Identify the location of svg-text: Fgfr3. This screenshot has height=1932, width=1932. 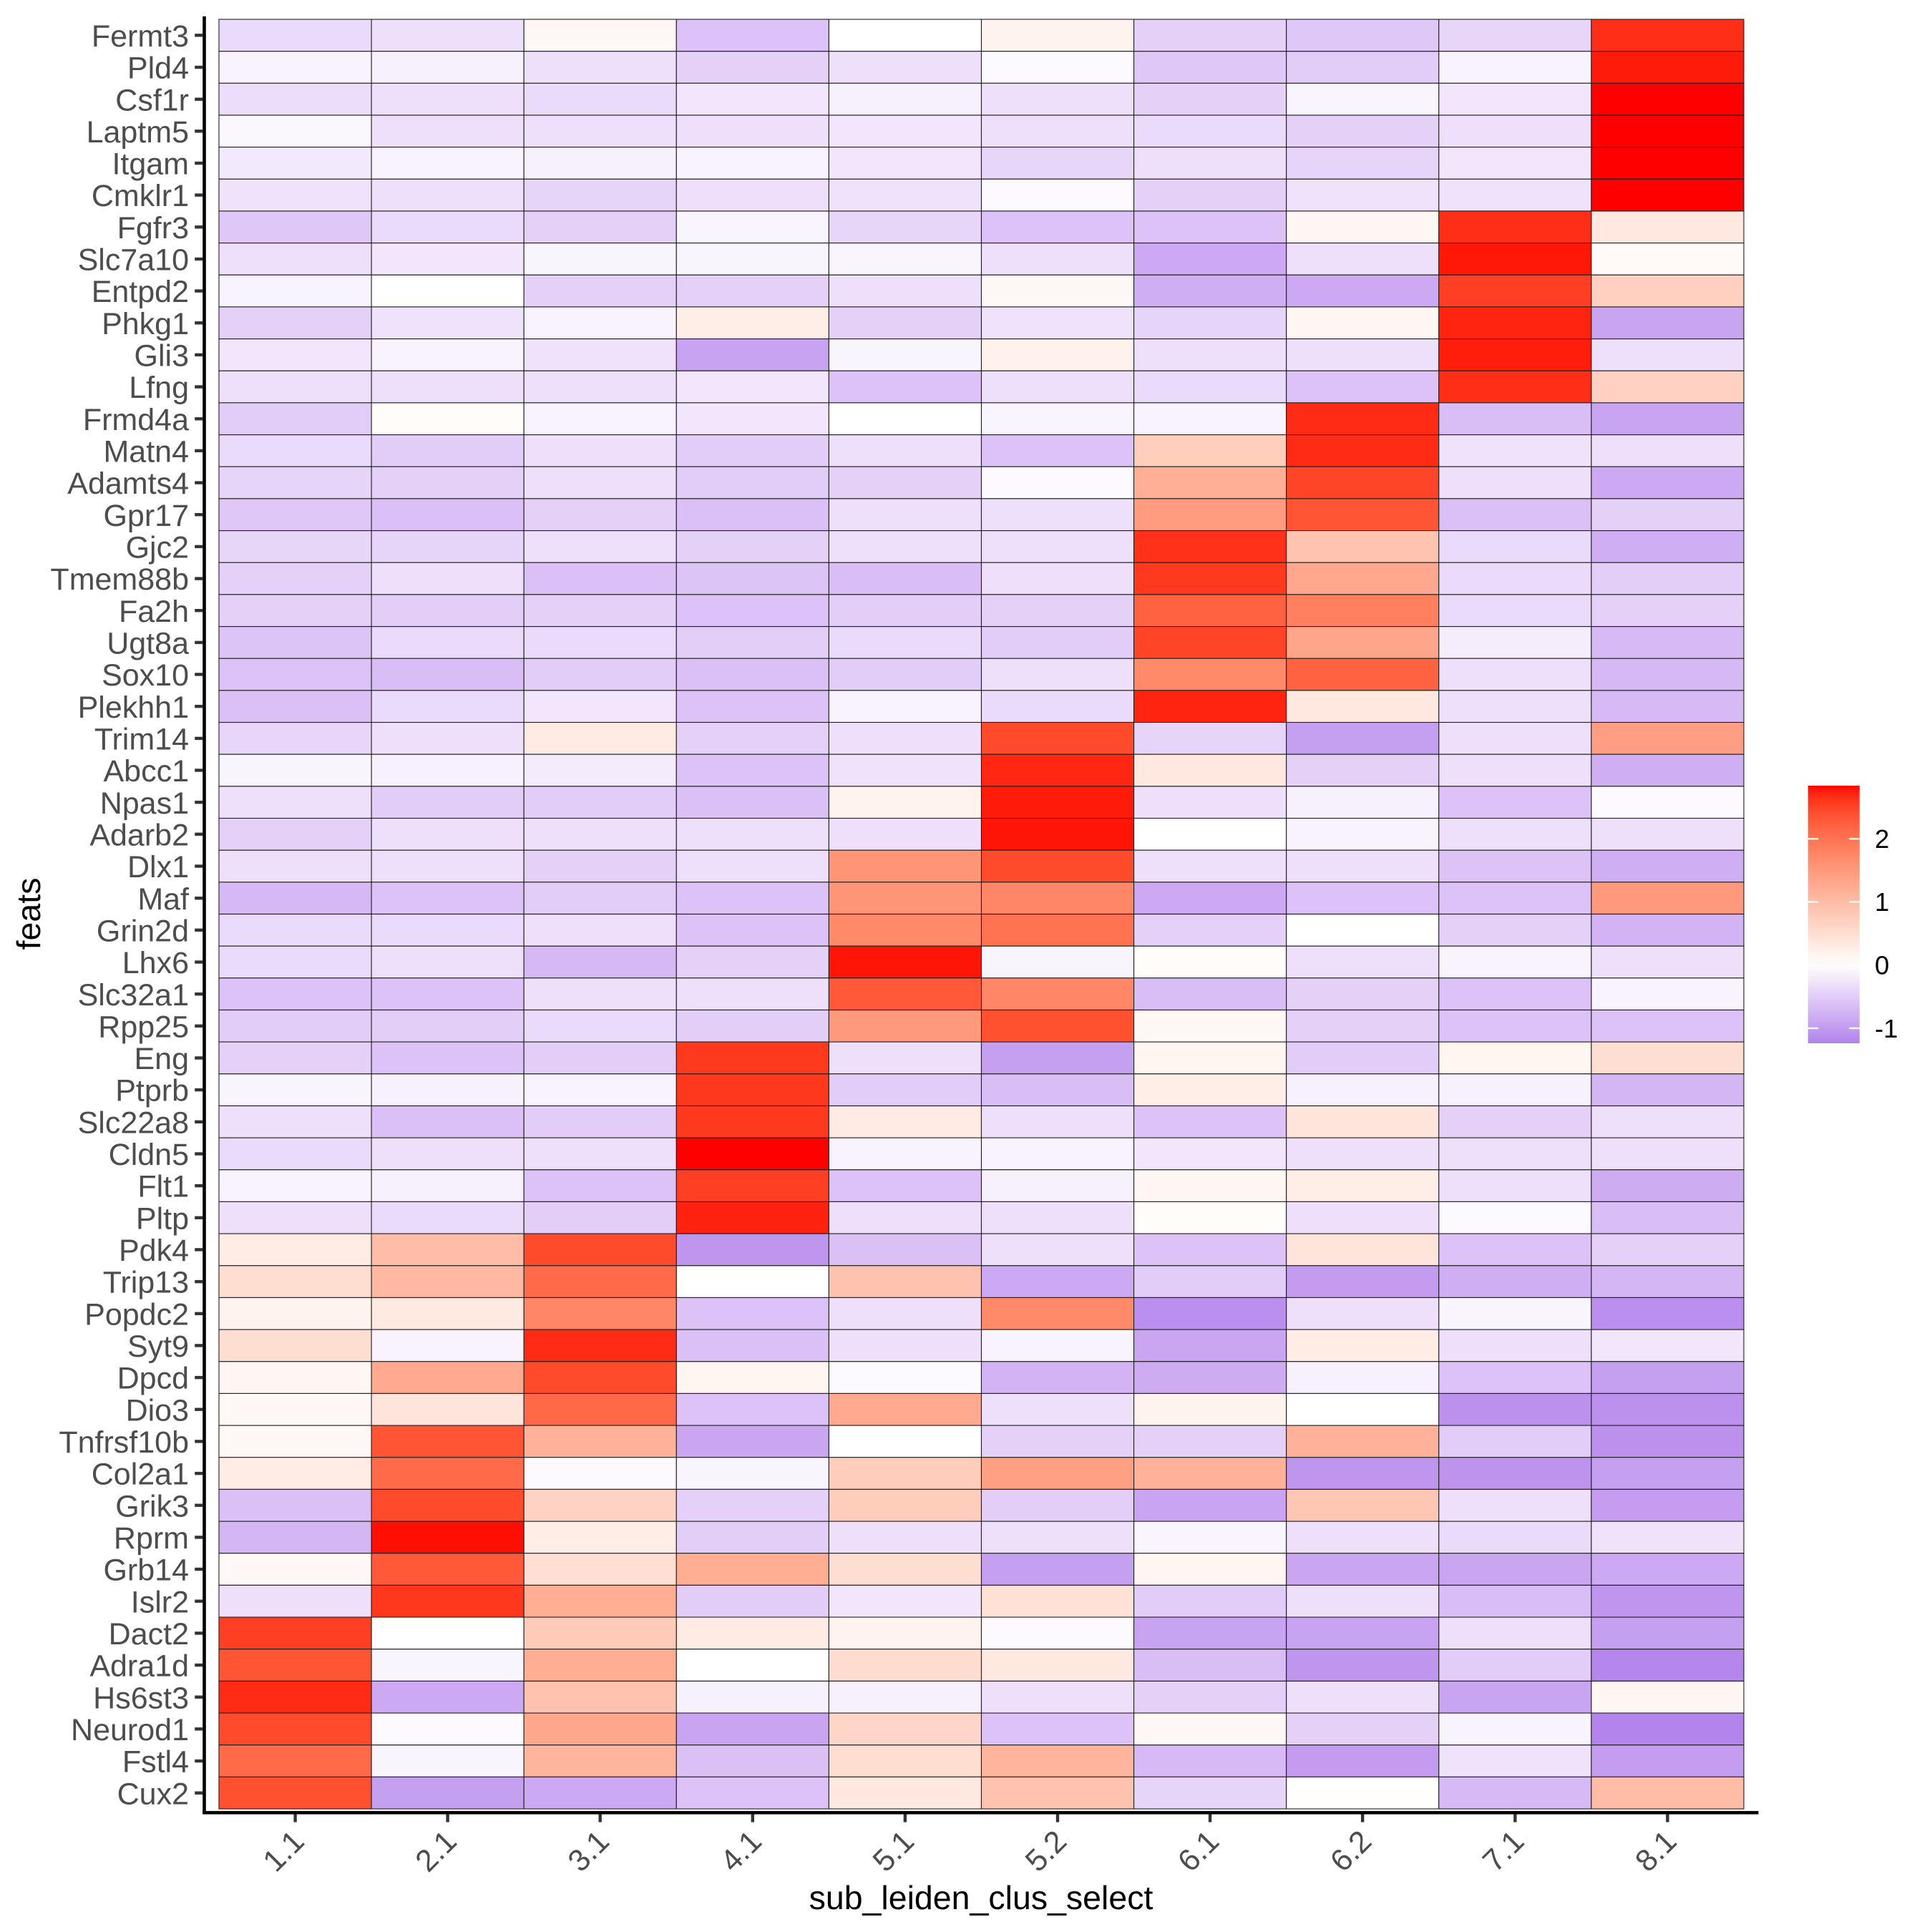
(153, 228).